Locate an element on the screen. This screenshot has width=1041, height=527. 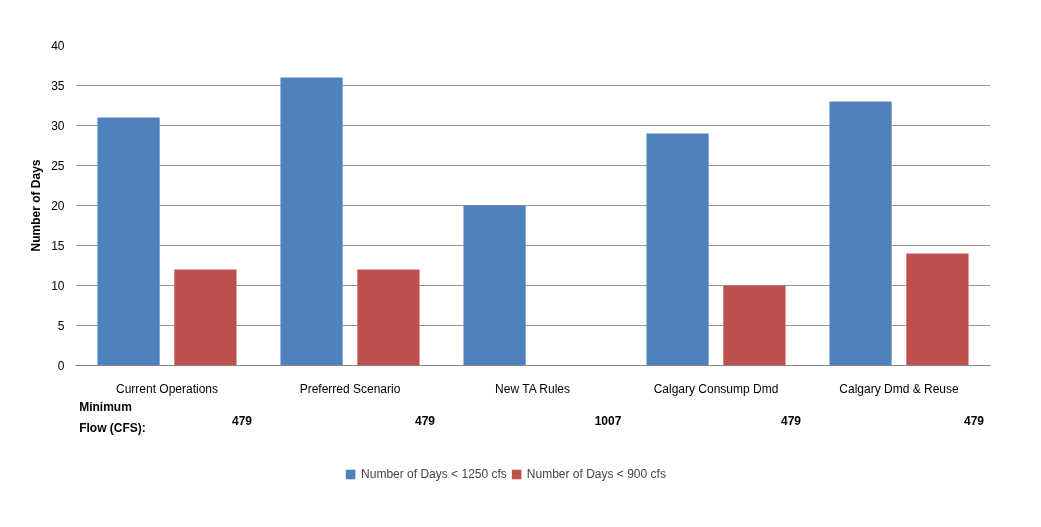
x-tick-label: Current Operations is located at coordinates (167, 388).